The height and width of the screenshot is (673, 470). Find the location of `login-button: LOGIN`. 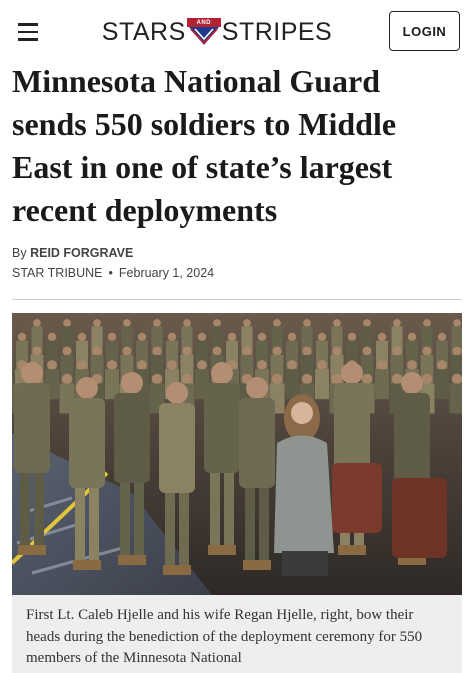

login-button: LOGIN is located at coordinates (424, 31).